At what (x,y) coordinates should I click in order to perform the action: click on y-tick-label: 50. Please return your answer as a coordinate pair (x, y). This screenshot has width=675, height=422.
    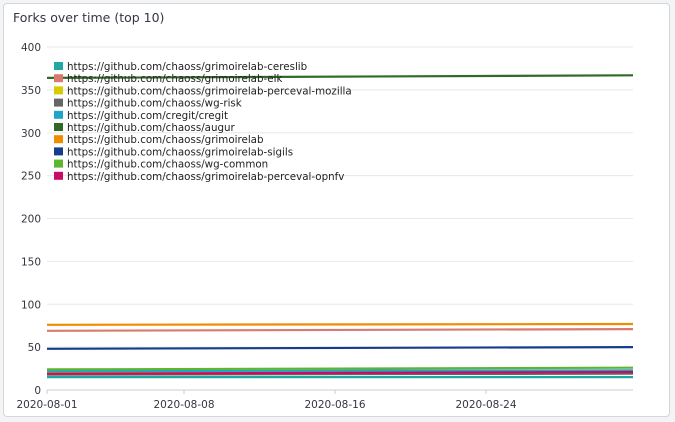
    Looking at the image, I should click on (34, 348).